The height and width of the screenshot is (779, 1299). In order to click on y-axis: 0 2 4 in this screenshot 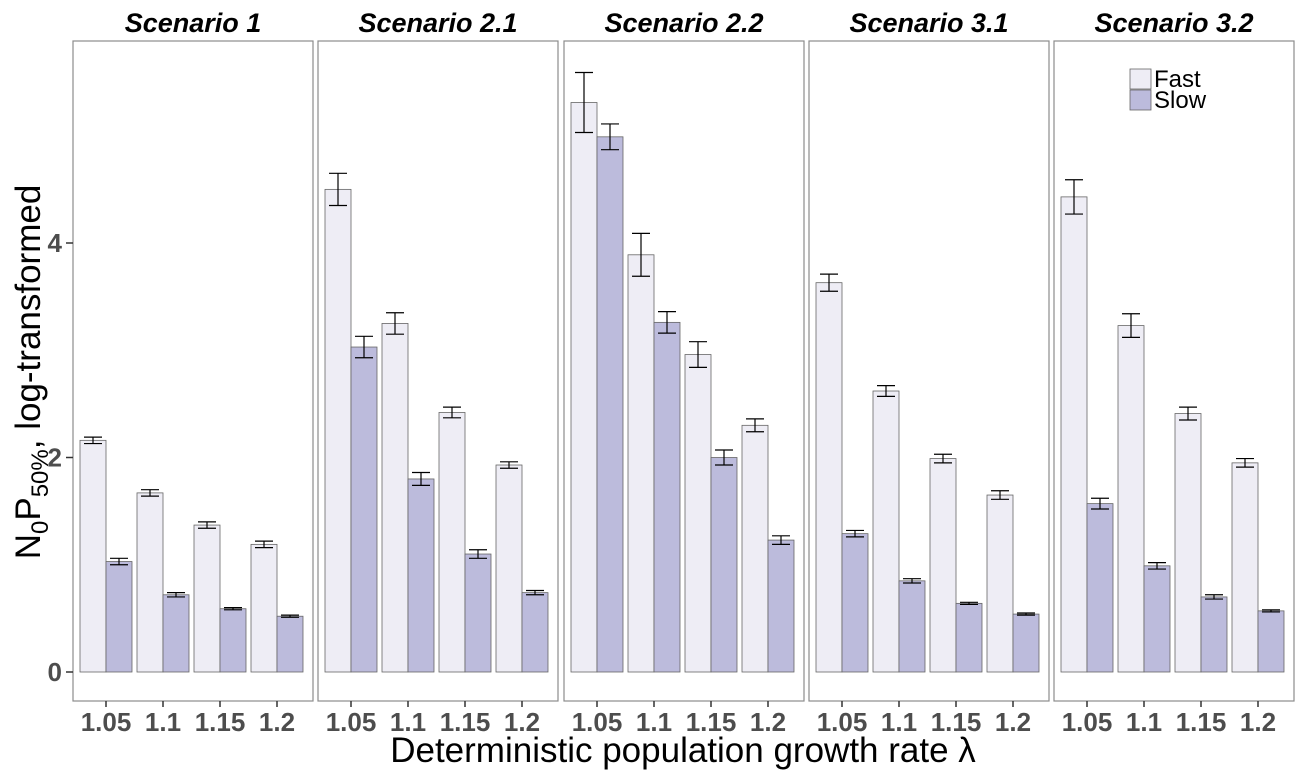, I will do `click(60, 457)`.